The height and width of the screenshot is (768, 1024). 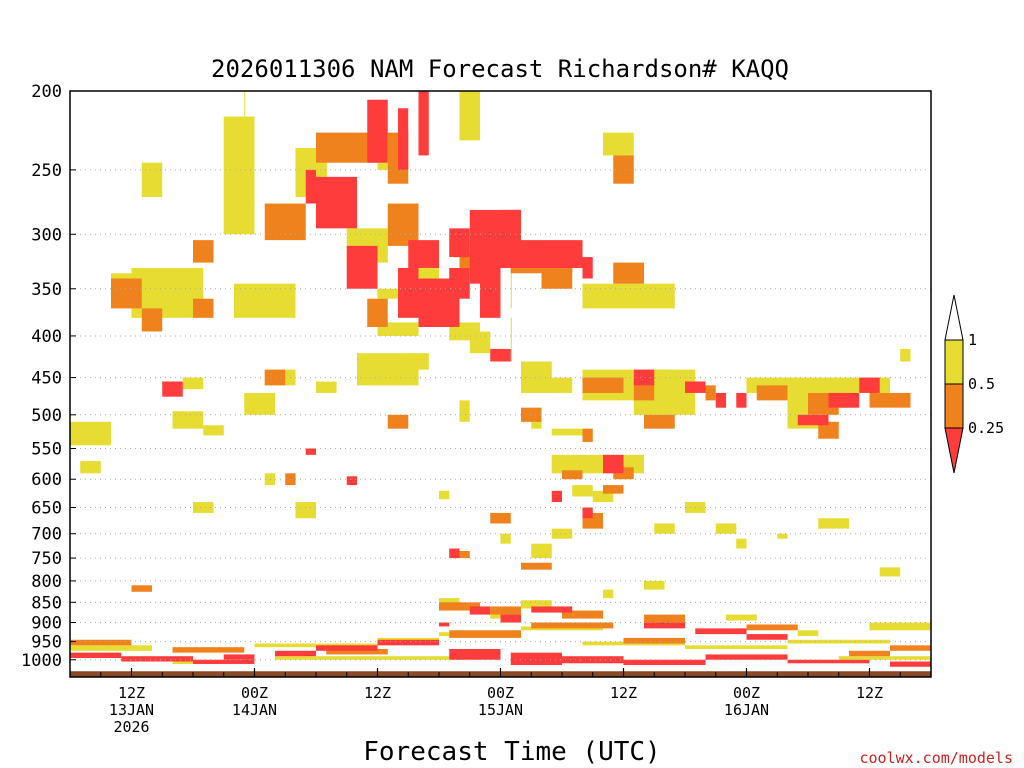 What do you see at coordinates (954, 450) in the screenshot?
I see `legend-arrow-bottom` at bounding box center [954, 450].